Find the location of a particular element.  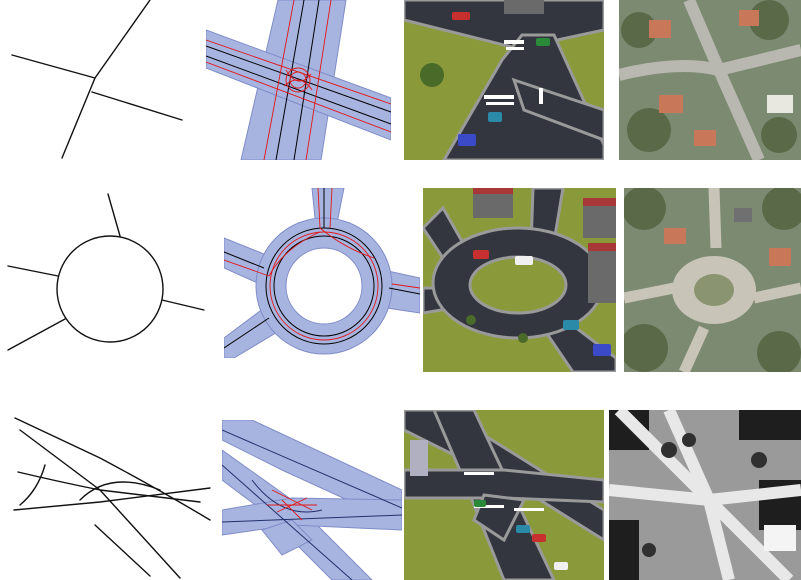

intersection-network-panel is located at coordinates (298, 80).